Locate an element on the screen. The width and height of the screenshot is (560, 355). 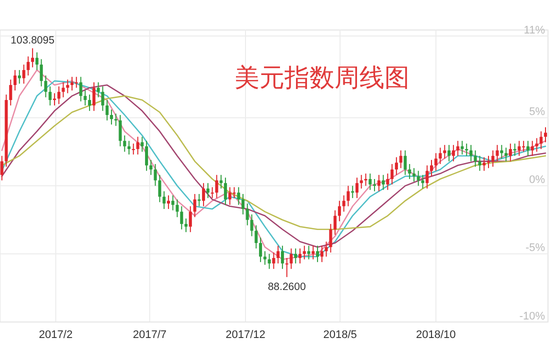
annotation: 88.2600 is located at coordinates (287, 287).